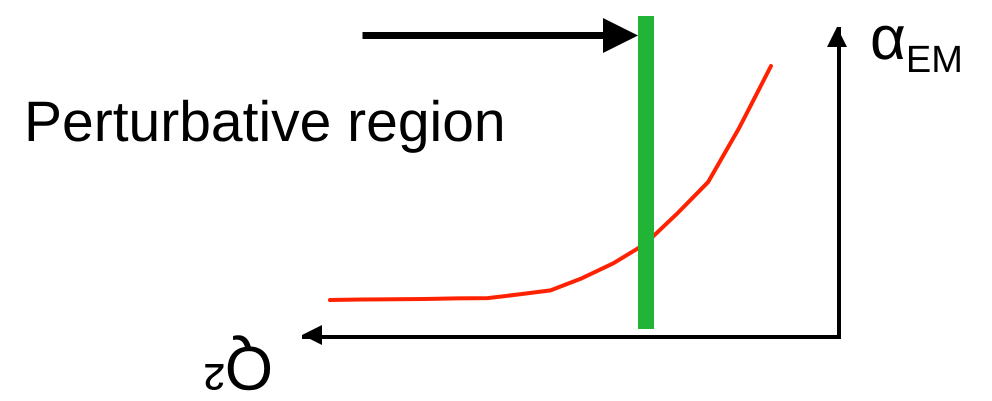 This screenshot has height=401, width=992. What do you see at coordinates (238, 367) in the screenshot?
I see `x-axis-title: Q²` at bounding box center [238, 367].